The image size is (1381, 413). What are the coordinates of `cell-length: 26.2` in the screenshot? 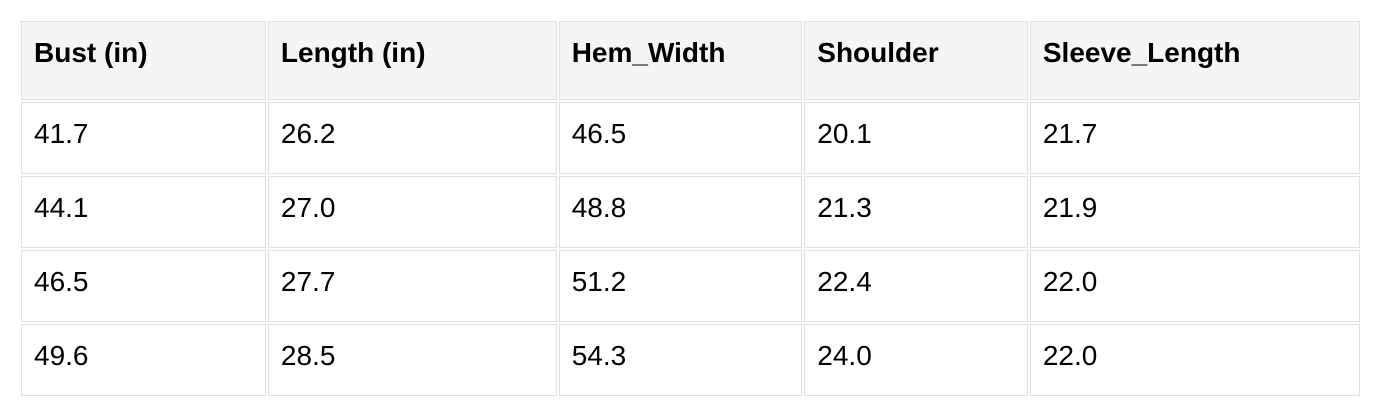 It's located at (412, 138).